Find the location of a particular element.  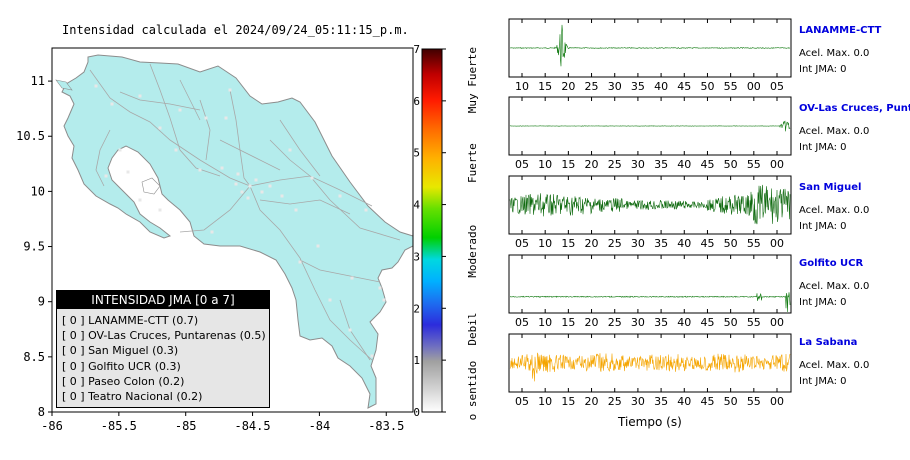

x-tick-label: -86 is located at coordinates (52, 426).